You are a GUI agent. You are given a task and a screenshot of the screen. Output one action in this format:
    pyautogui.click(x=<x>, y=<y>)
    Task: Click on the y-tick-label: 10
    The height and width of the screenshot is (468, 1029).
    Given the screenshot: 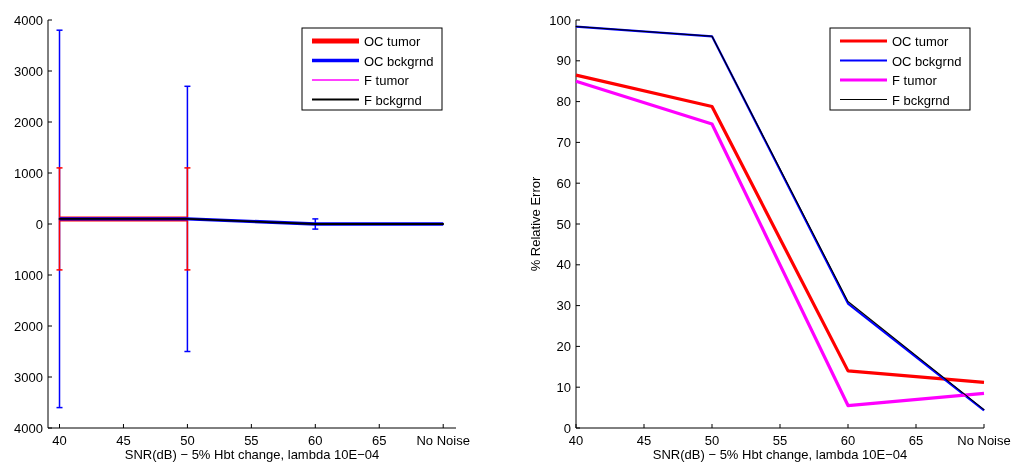 What is the action you would take?
    pyautogui.click(x=563, y=387)
    